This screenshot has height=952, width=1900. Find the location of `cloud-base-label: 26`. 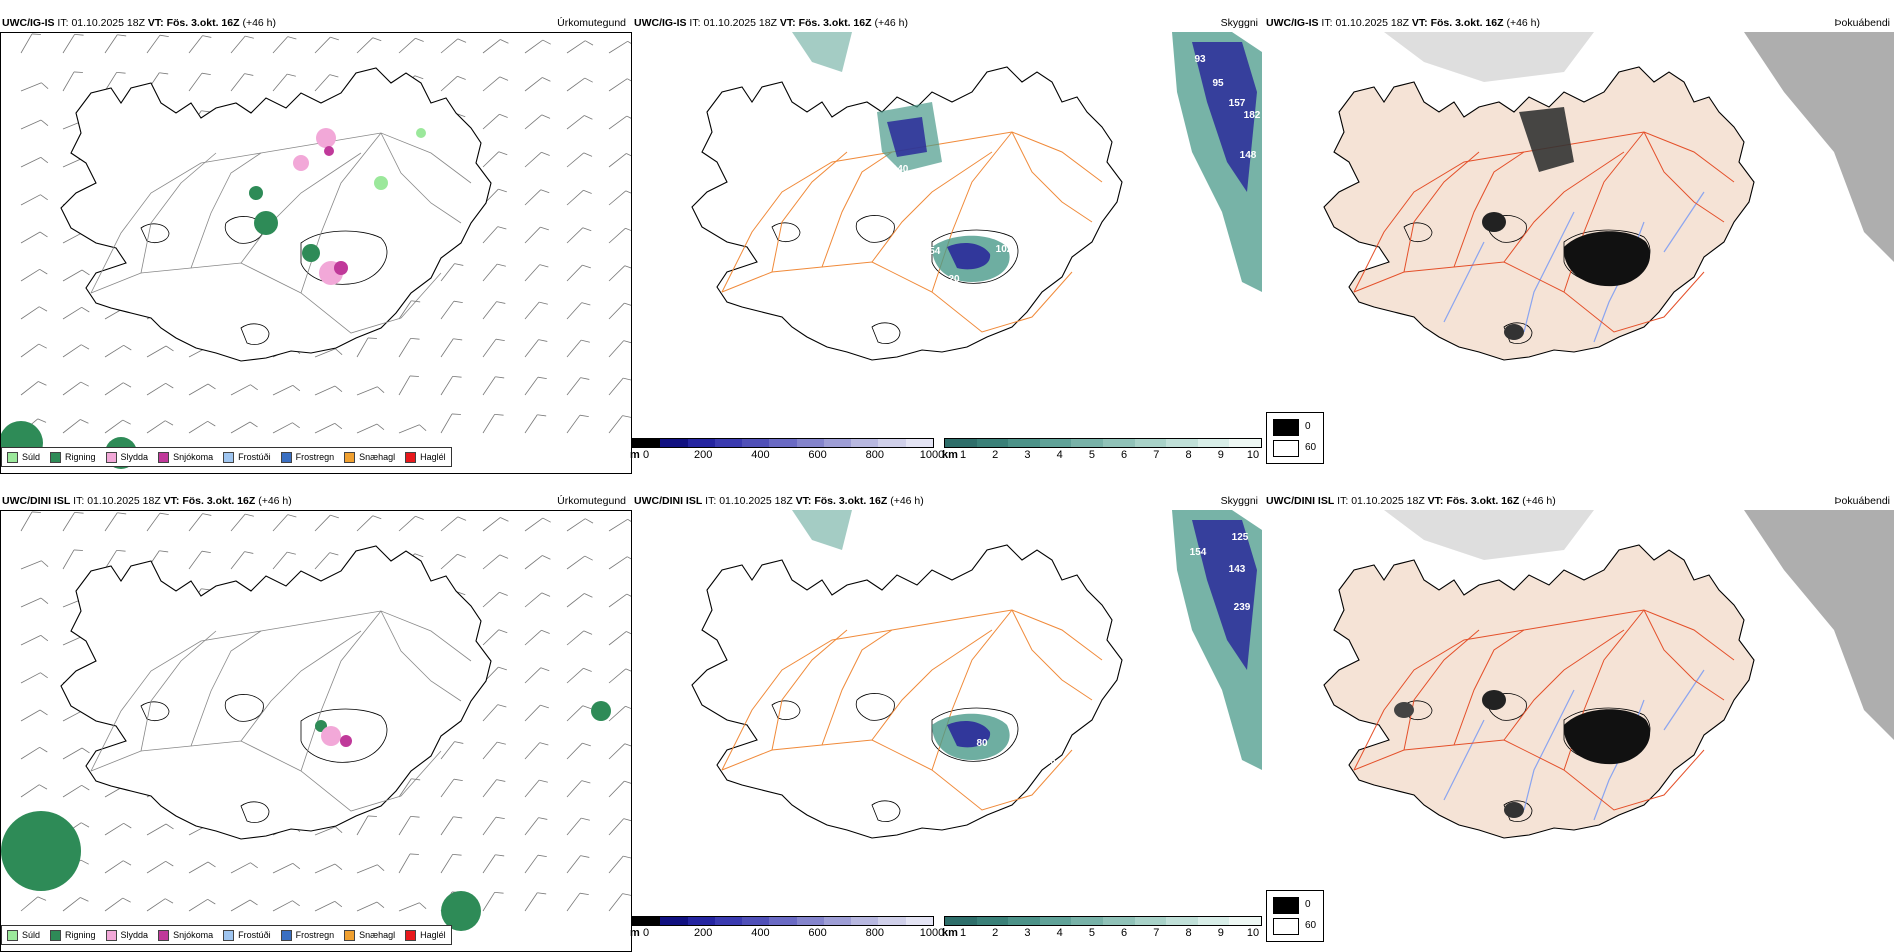

cloud-base-label: 26 is located at coordinates (1050, 761).